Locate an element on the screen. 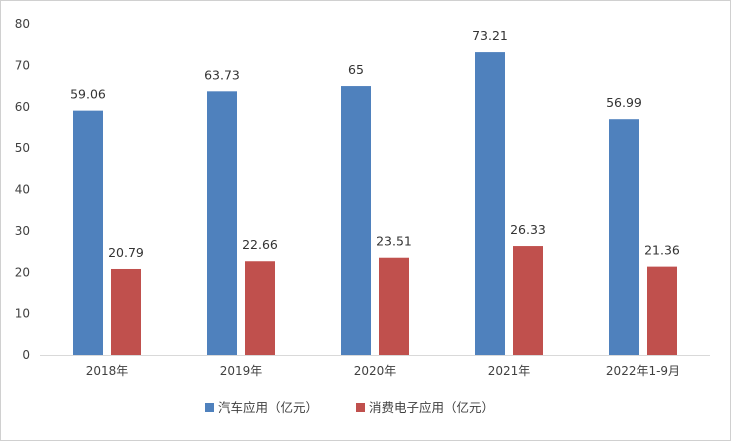 This screenshot has height=441, width=731. data-label: 21.36 is located at coordinates (662, 250).